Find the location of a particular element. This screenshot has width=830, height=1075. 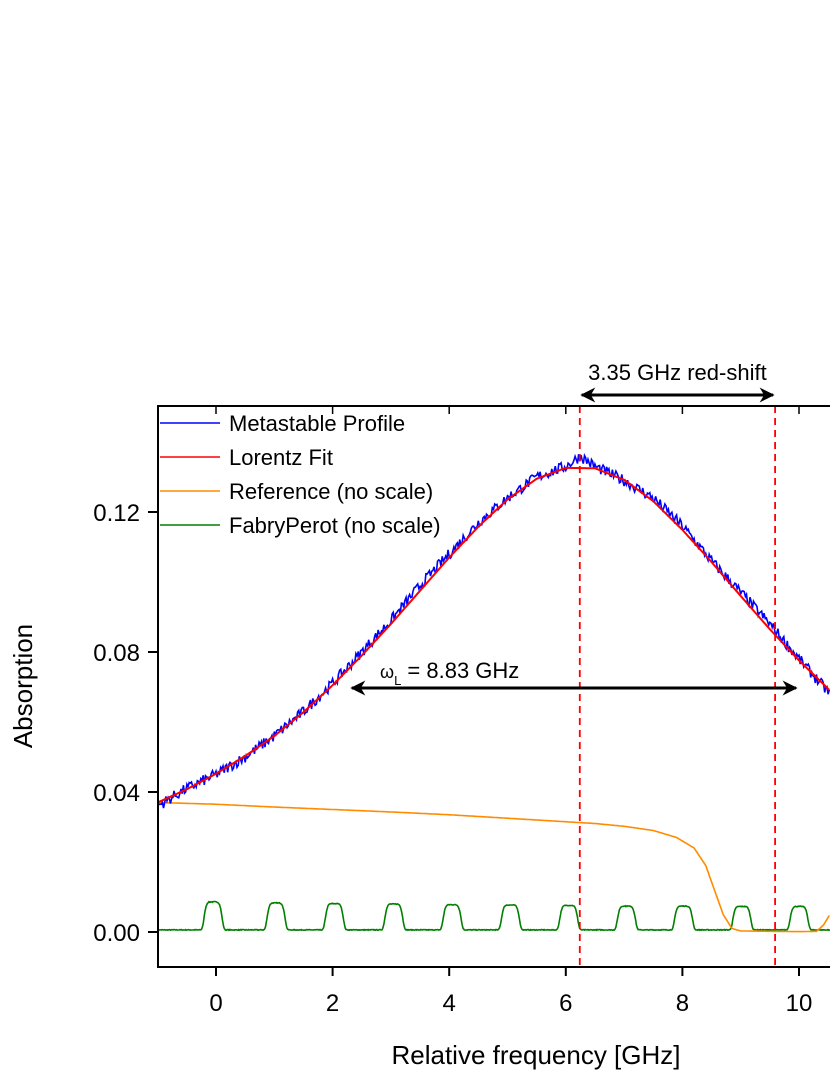

y-tick-label: 0.04 is located at coordinates (116, 793).